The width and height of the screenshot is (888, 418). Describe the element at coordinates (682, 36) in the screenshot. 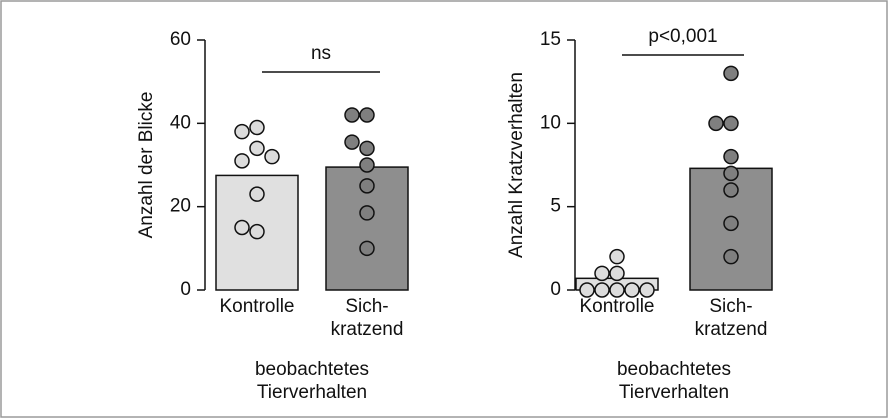

I see `annotation: p<0,001` at that location.